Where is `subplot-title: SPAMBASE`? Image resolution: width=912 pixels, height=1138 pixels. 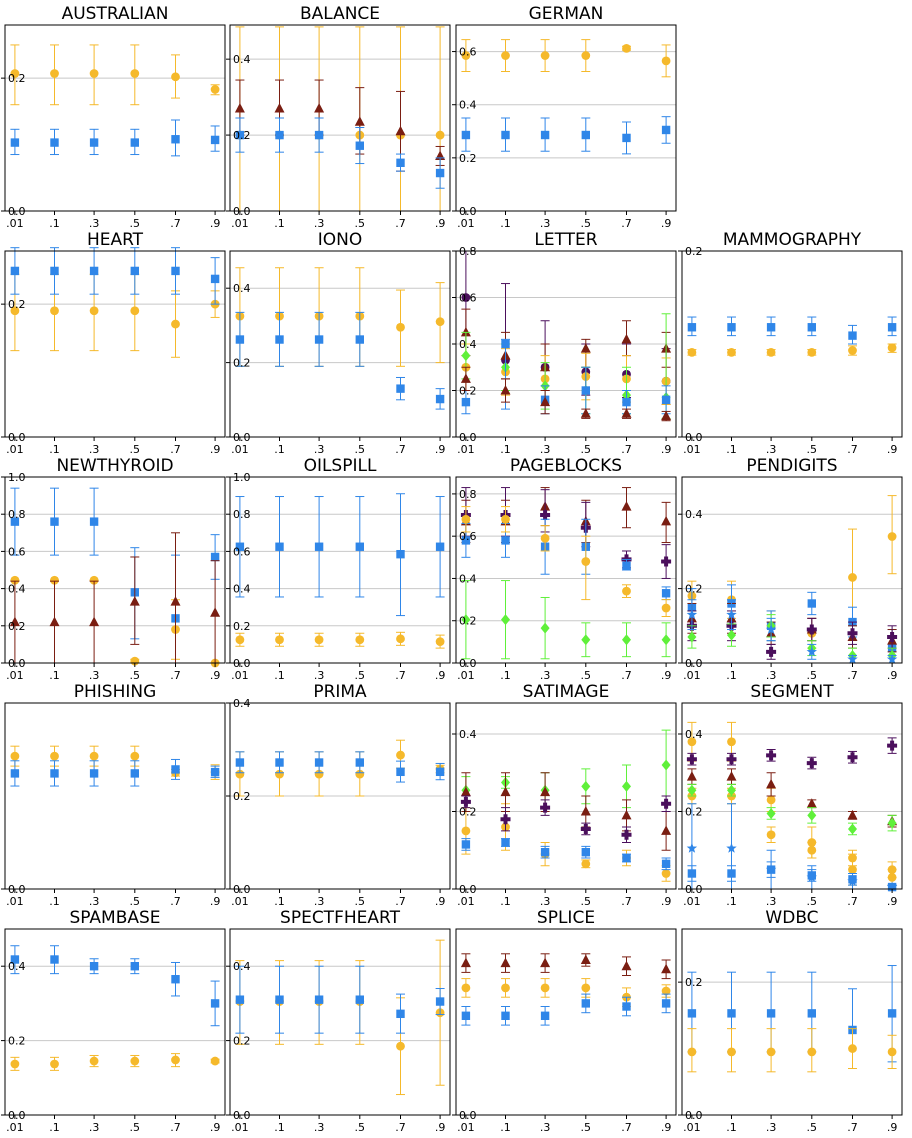 subplot-title: SPAMBASE is located at coordinates (114, 918).